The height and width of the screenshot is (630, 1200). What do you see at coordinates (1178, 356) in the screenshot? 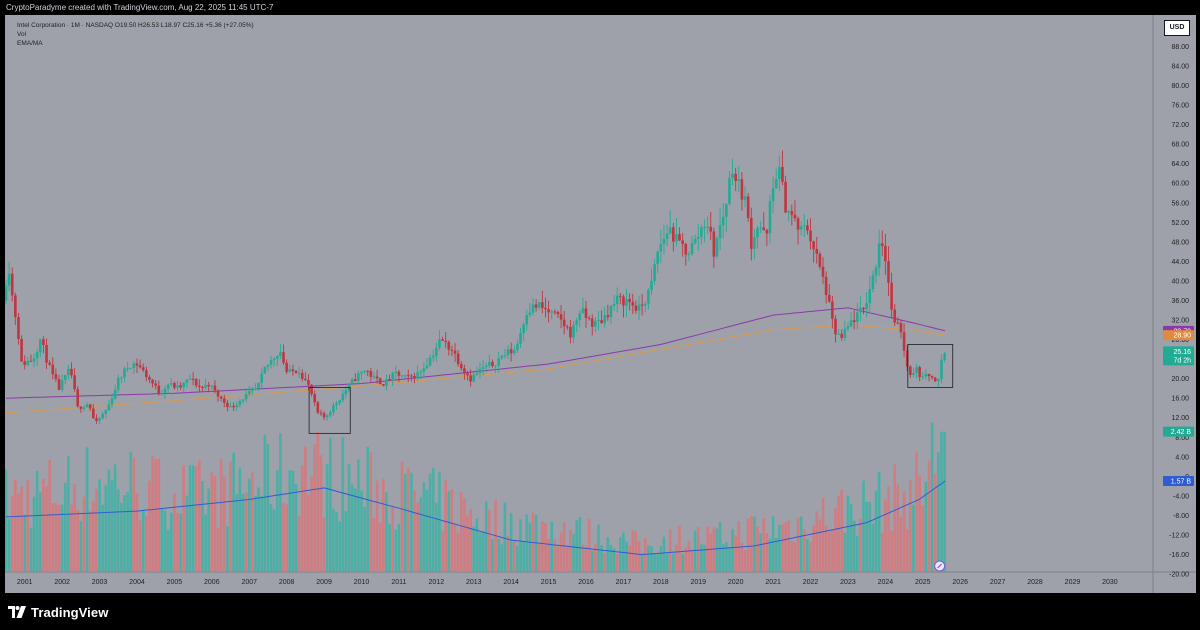
I see `last-value-badge-price` at bounding box center [1178, 356].